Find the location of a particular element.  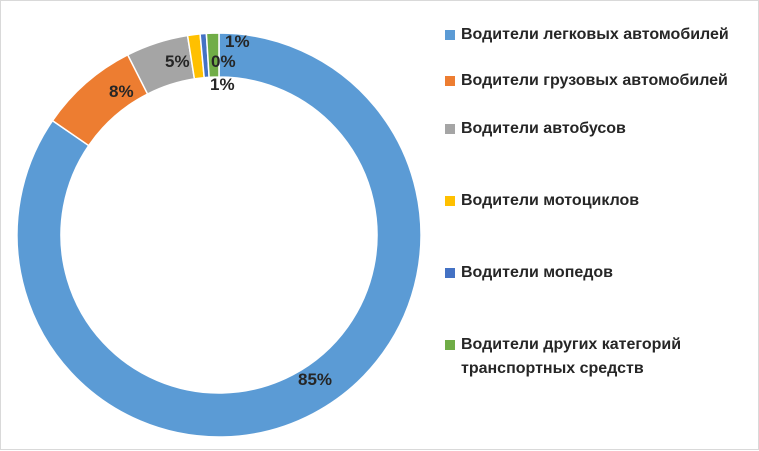

data-label-6: 1% is located at coordinates (237, 41).